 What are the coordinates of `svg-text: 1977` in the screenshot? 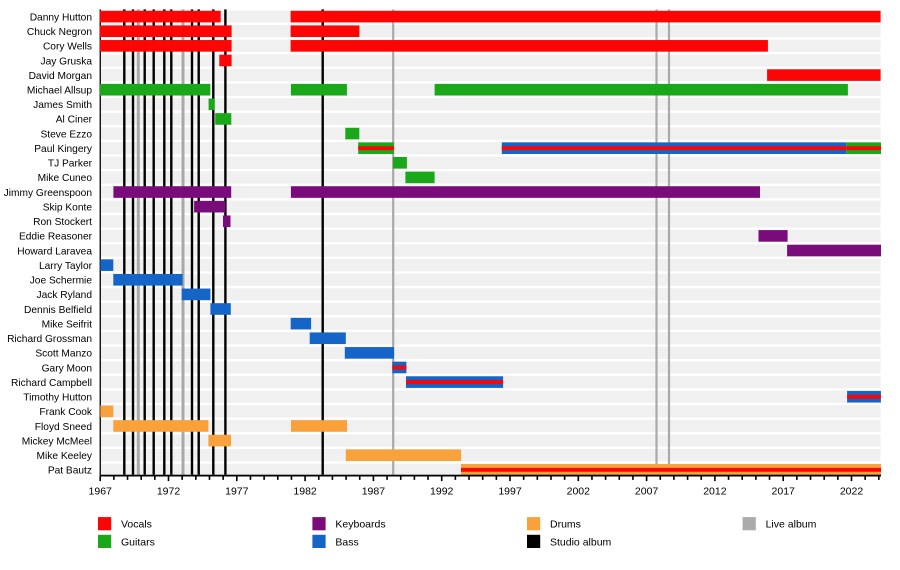 It's located at (237, 492).